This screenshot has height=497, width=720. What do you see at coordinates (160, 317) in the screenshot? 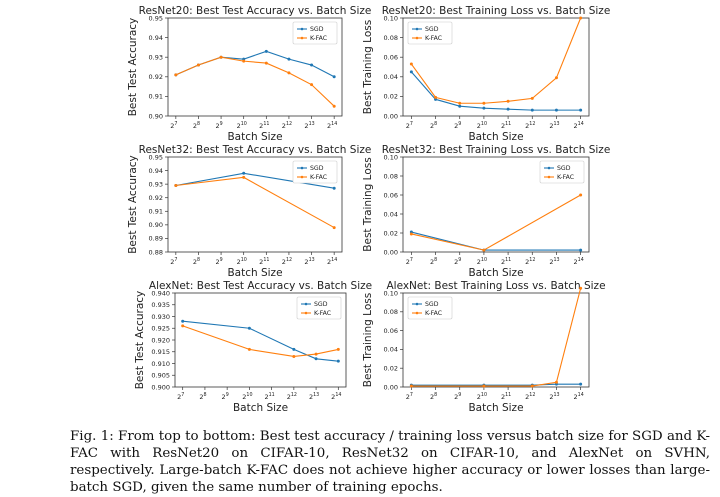
I see `y-tick-label: 0.930` at bounding box center [160, 317].